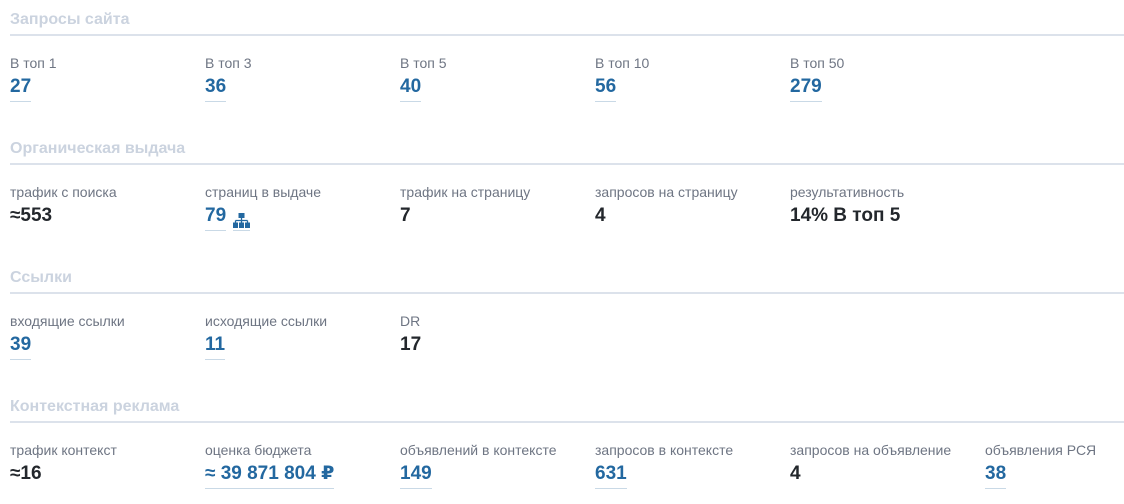 This screenshot has height=504, width=1124. Describe the element at coordinates (242, 222) in the screenshot. I see `sitemap-icon` at that location.